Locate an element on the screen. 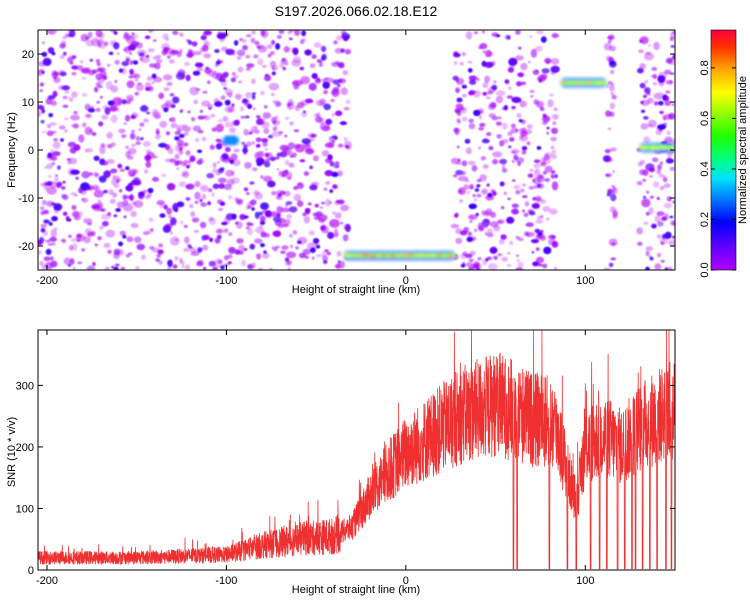 This screenshot has height=600, width=750. x-tick-label: 0 is located at coordinates (406, 581).